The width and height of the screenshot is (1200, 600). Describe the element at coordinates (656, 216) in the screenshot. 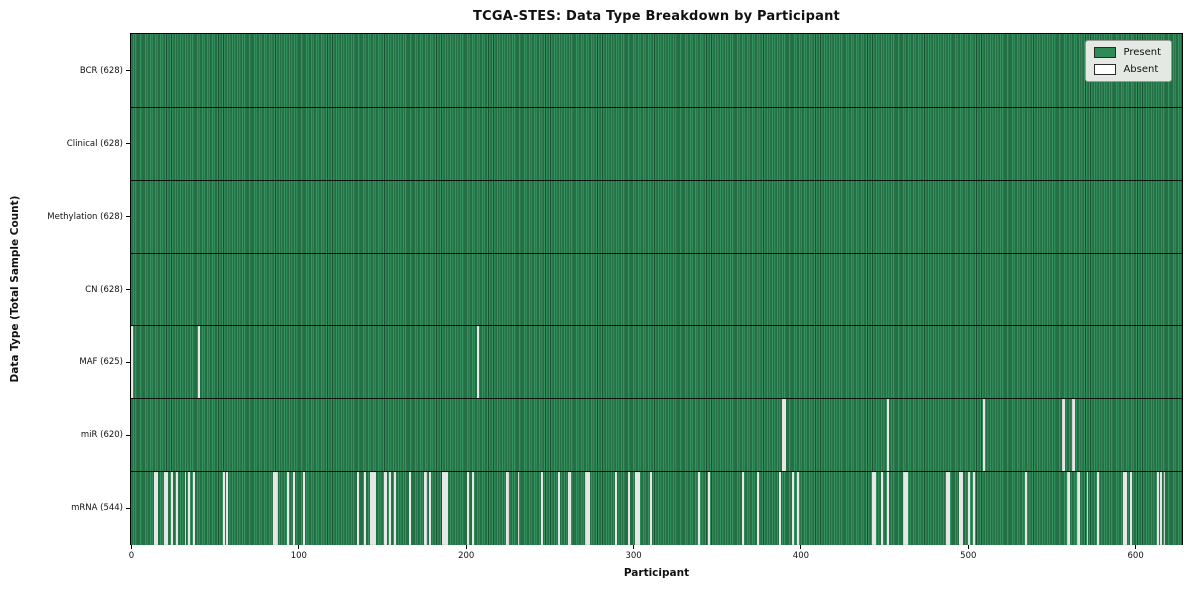

I see `row-band-methylation` at that location.